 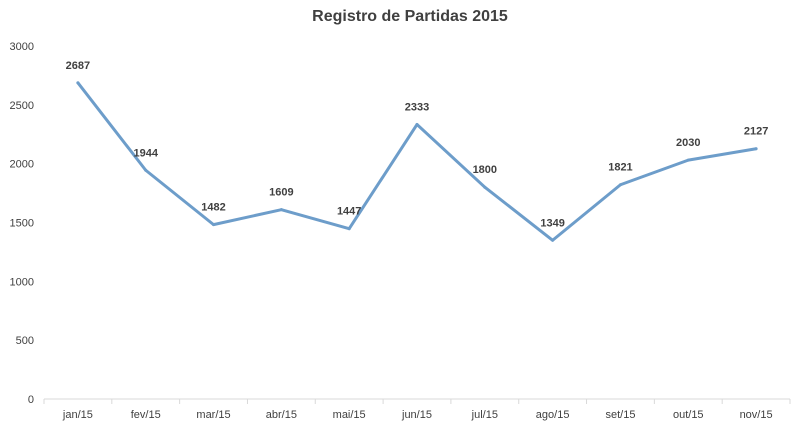 I want to click on data-label: 1609, so click(x=281, y=193).